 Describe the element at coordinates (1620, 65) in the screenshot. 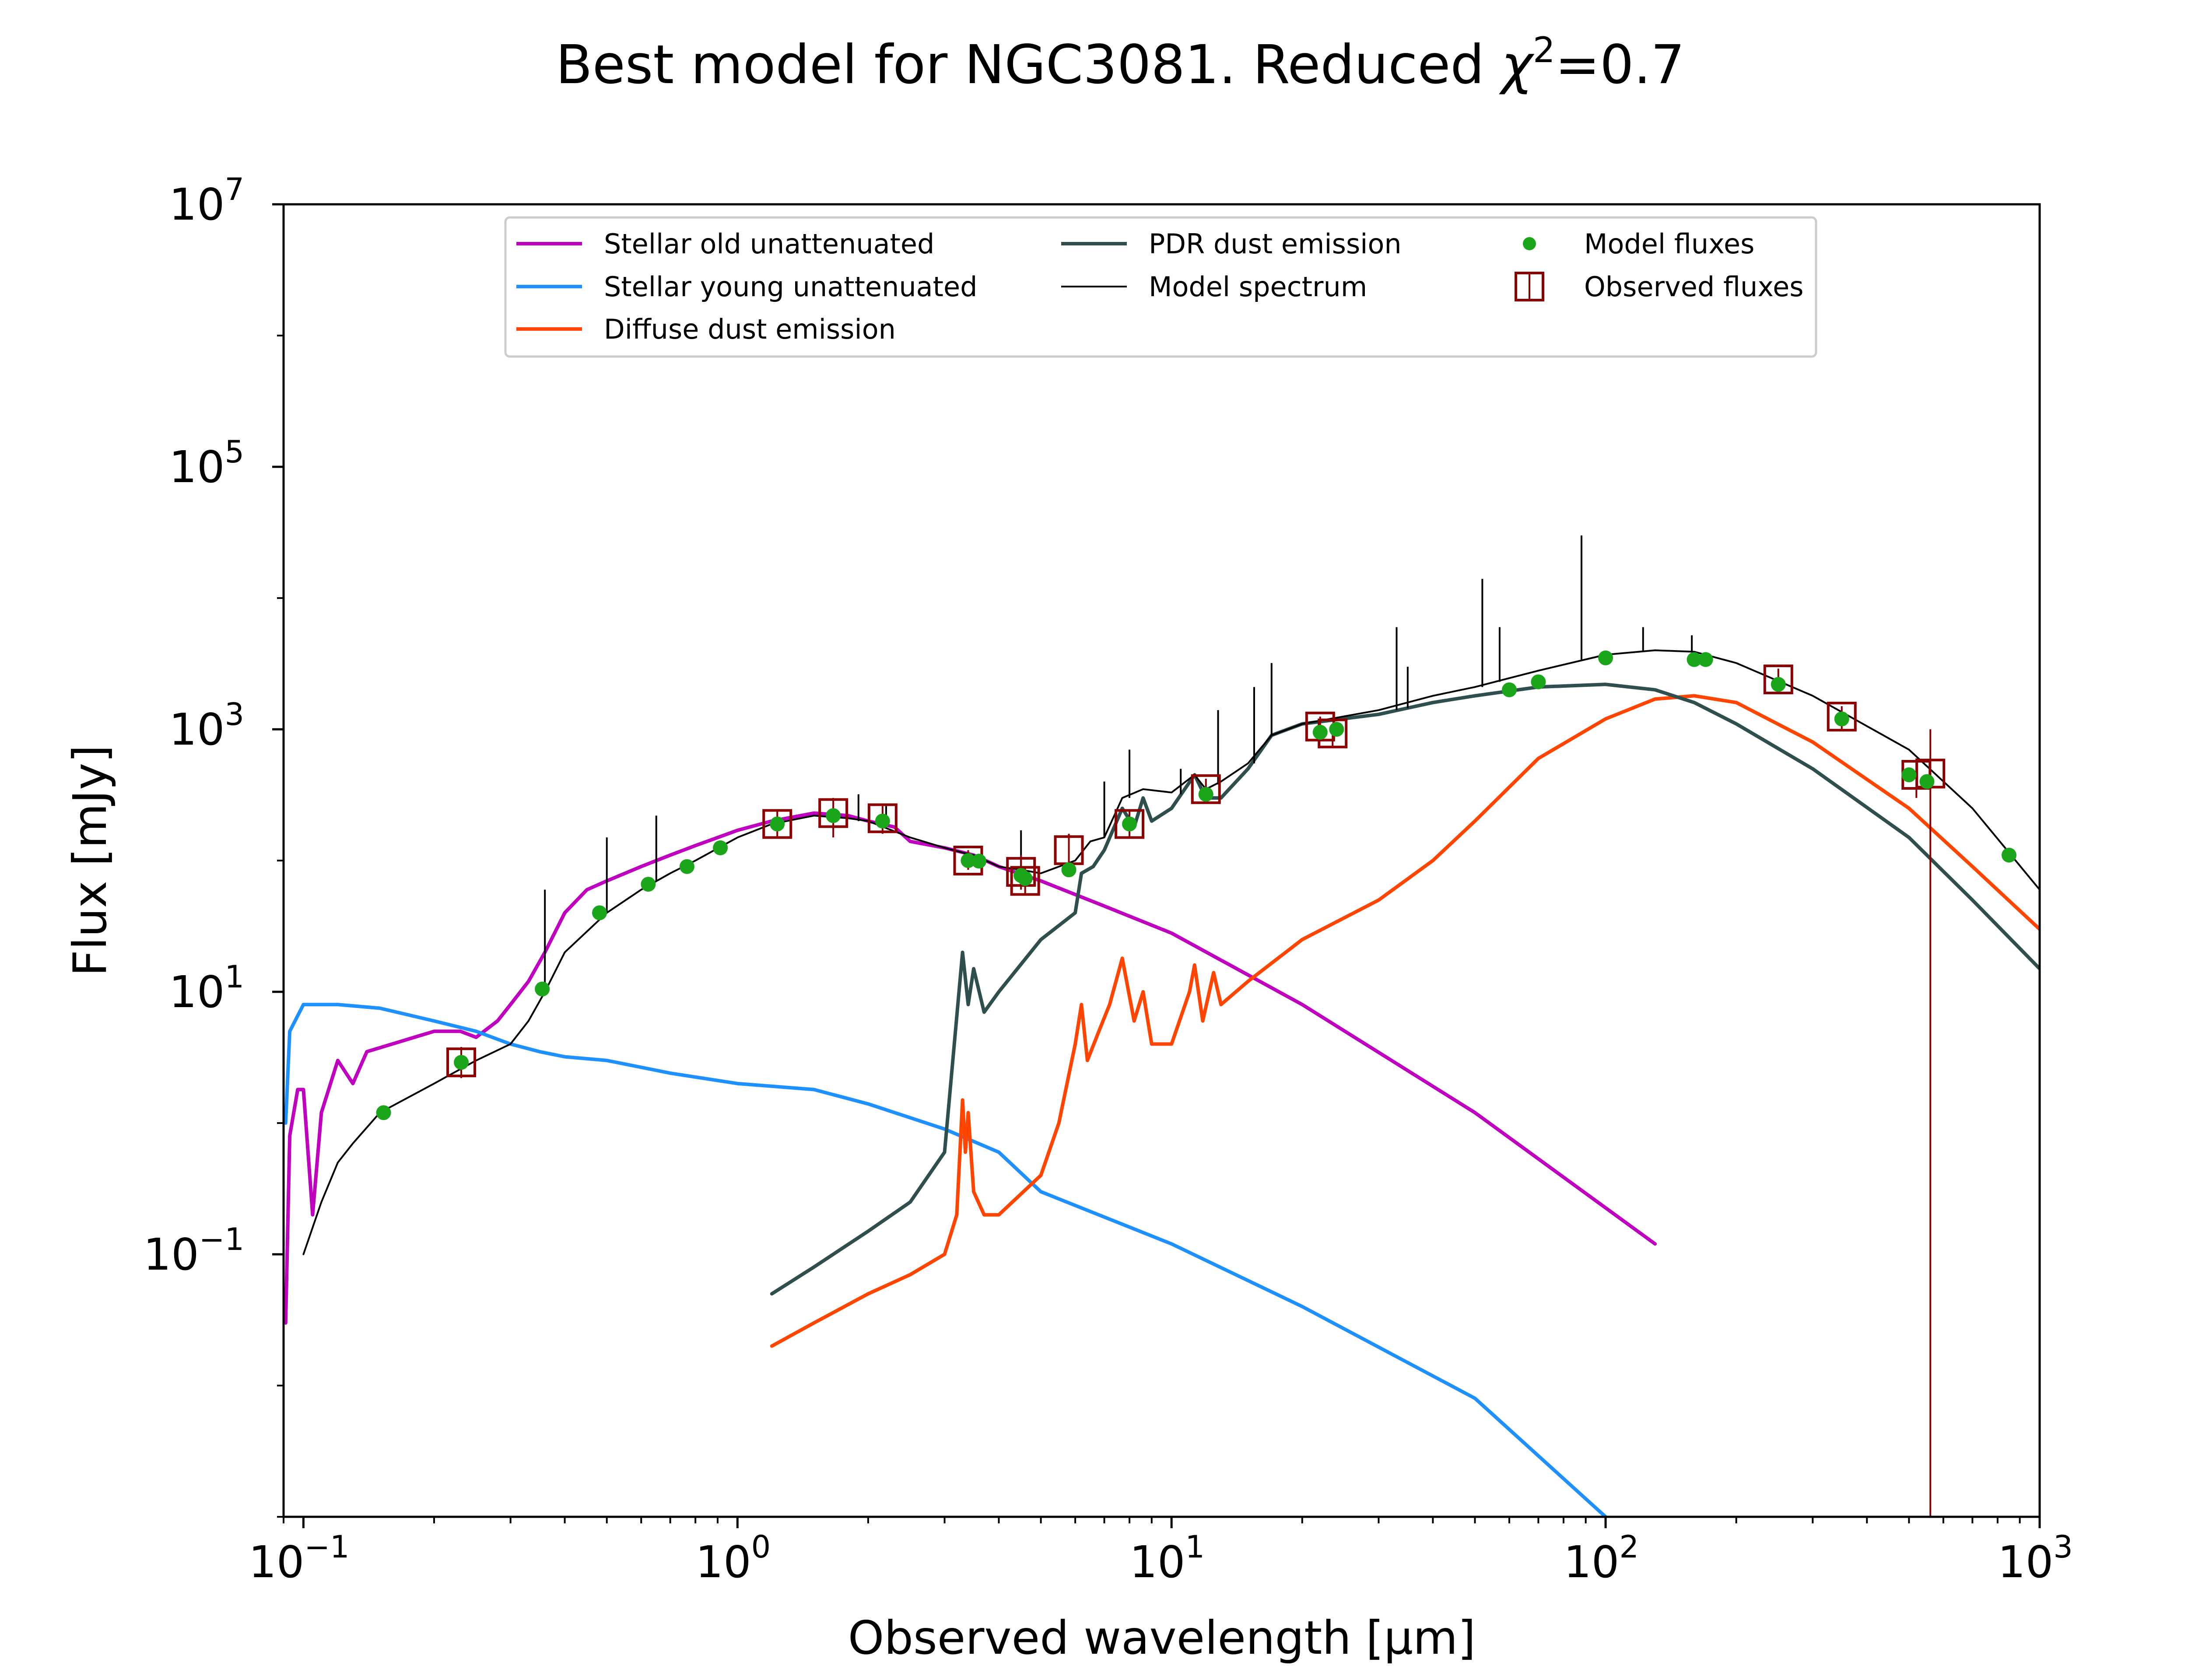

I see `title-suffix: =0.7` at that location.